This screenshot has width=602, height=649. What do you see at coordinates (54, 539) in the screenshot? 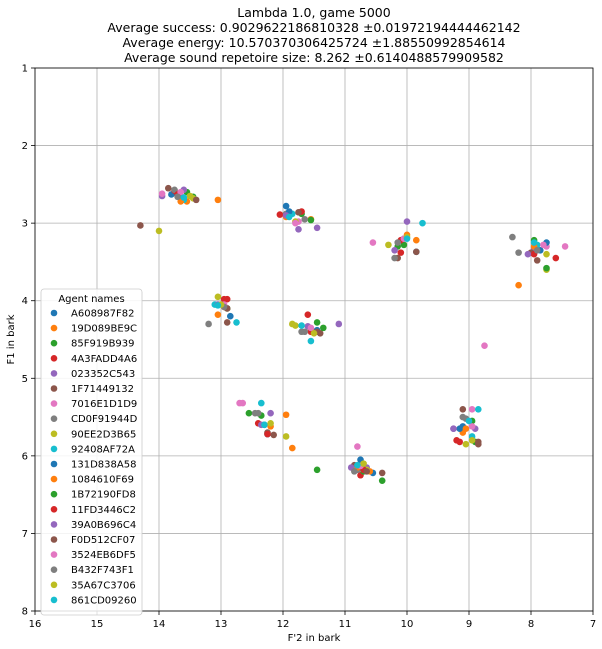
I see `legend-marker-F0D512CF07` at bounding box center [54, 539].